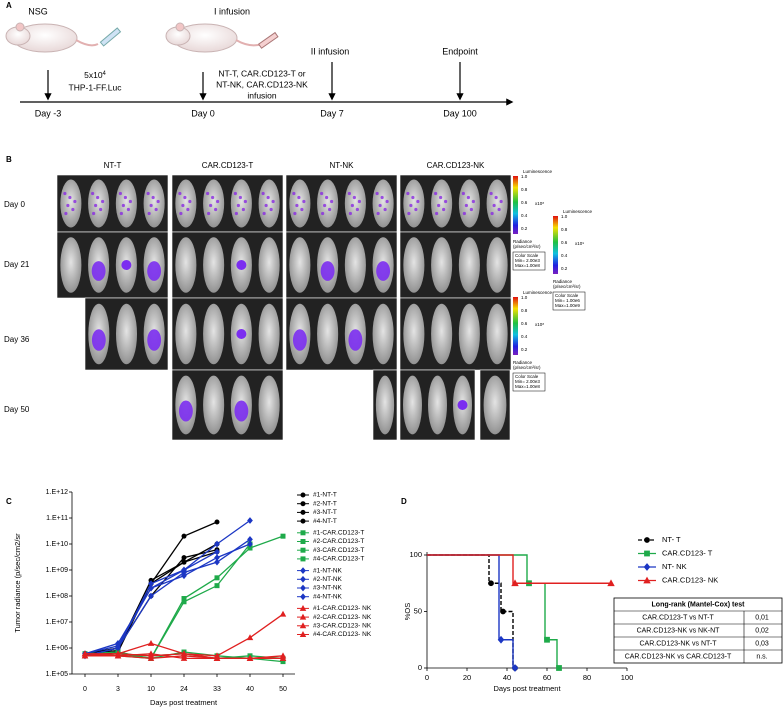 This screenshot has width=784, height=708. I want to click on event-label: Endpoint, so click(460, 51).